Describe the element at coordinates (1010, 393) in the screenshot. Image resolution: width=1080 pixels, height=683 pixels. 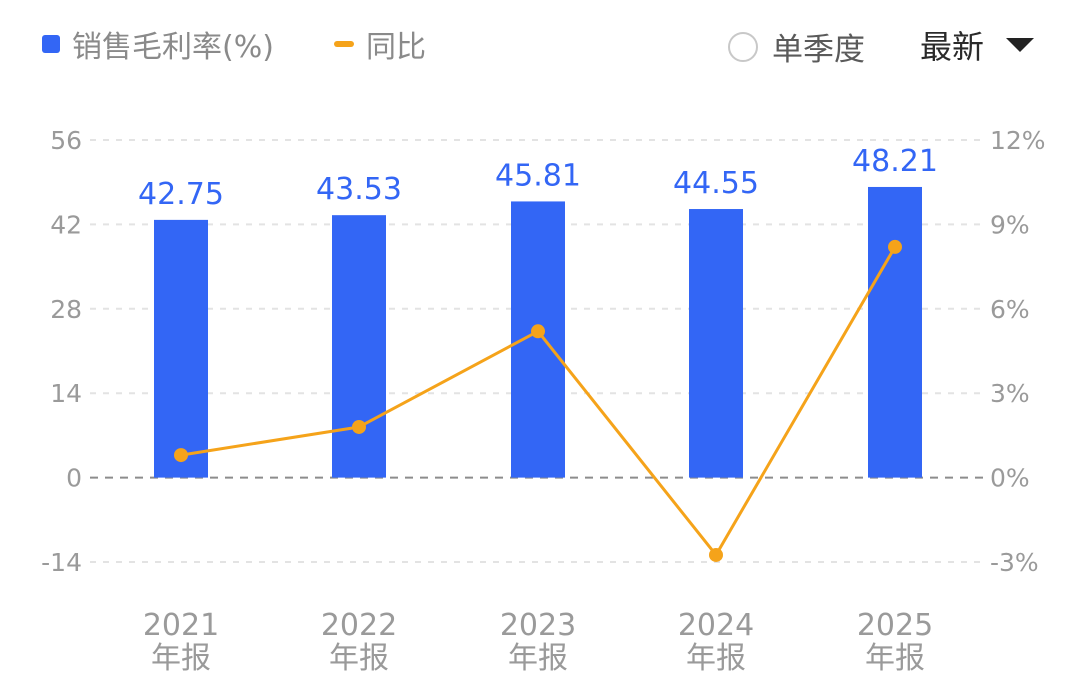
I see `y-right-tick-label: 3%` at that location.